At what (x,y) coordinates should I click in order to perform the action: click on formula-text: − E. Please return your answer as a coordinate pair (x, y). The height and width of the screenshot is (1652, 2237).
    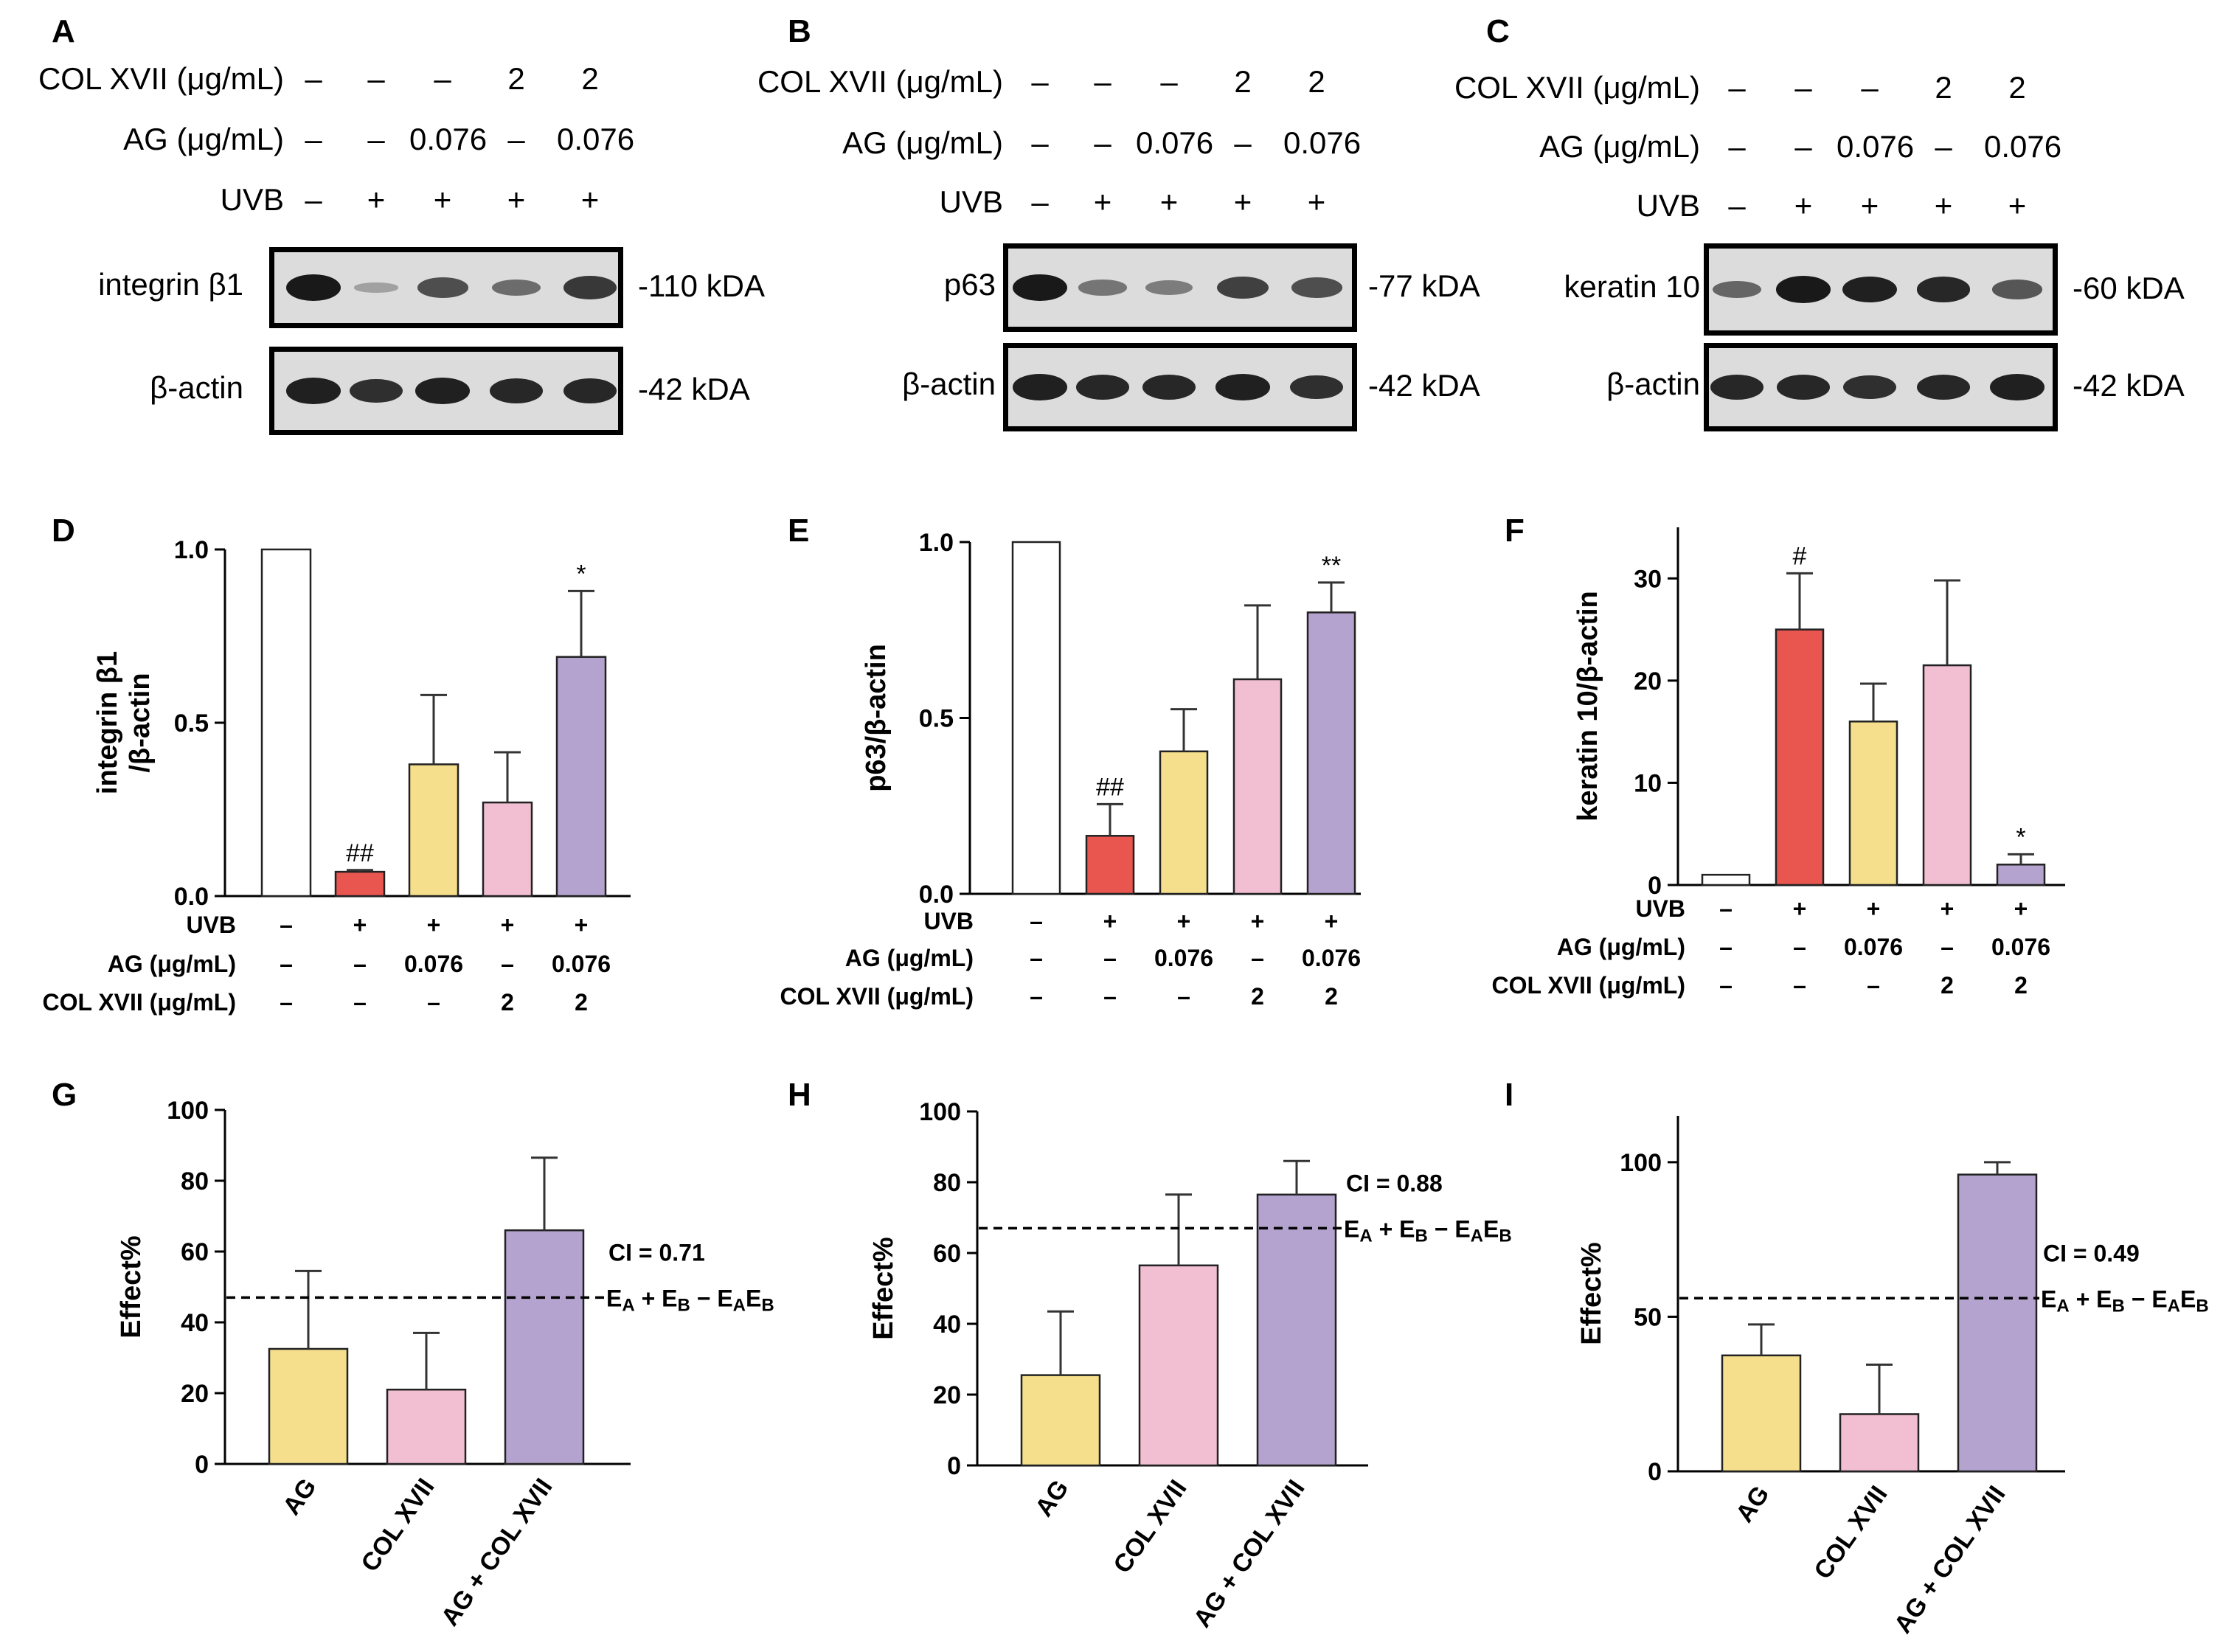
    Looking at the image, I should click on (1449, 1228).